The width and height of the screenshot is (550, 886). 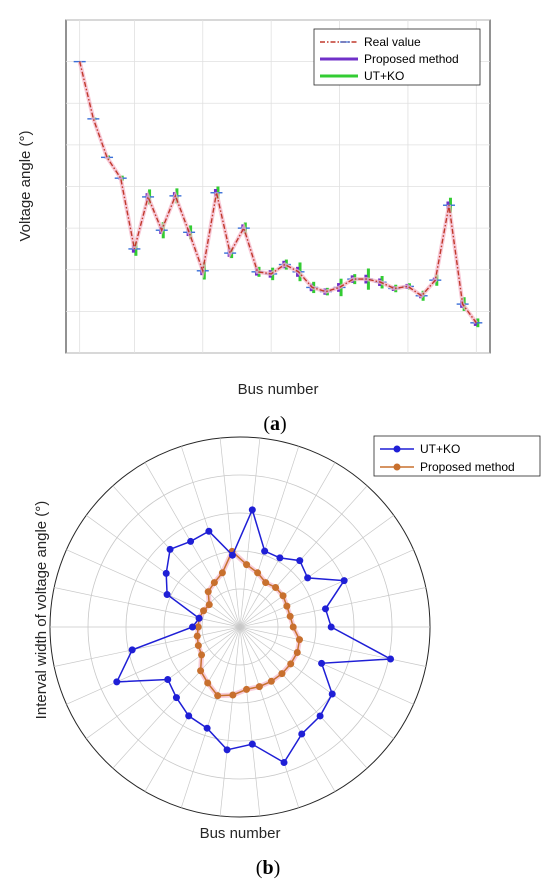 I want to click on panel-a-caption: (a), so click(x=274, y=424).